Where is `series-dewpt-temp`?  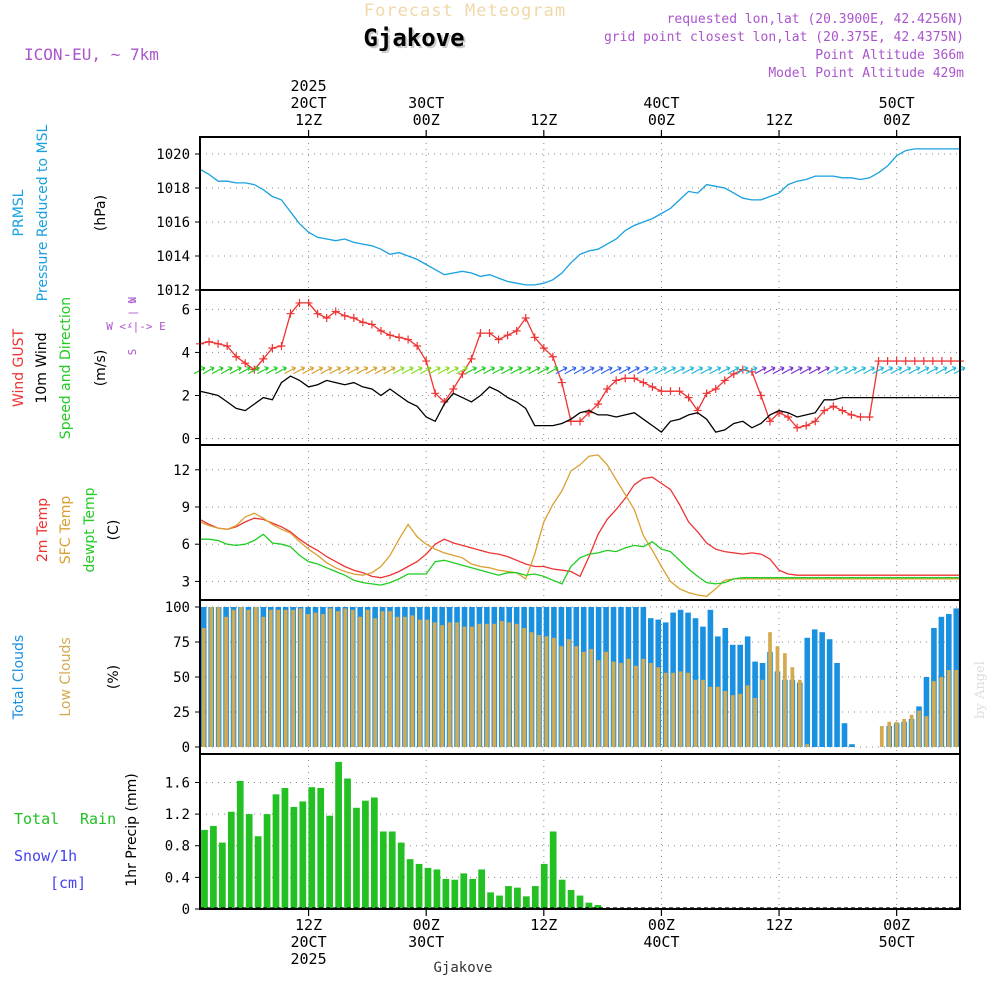
series-dewpt-temp is located at coordinates (580, 559).